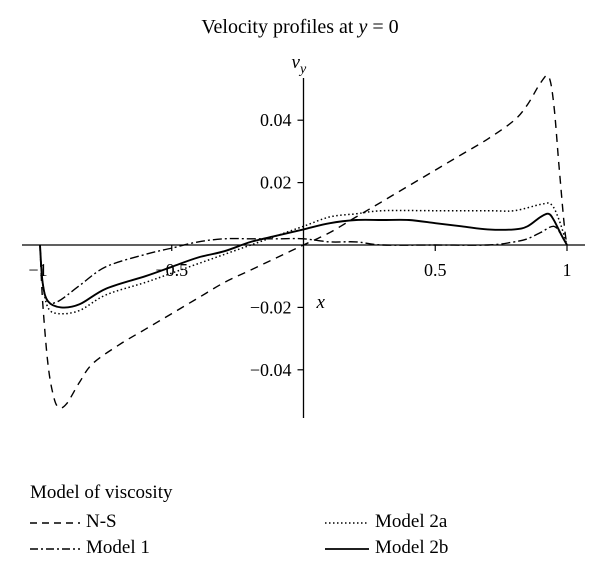  Describe the element at coordinates (347, 522) in the screenshot. I see `legend-swatch-model2a` at that location.